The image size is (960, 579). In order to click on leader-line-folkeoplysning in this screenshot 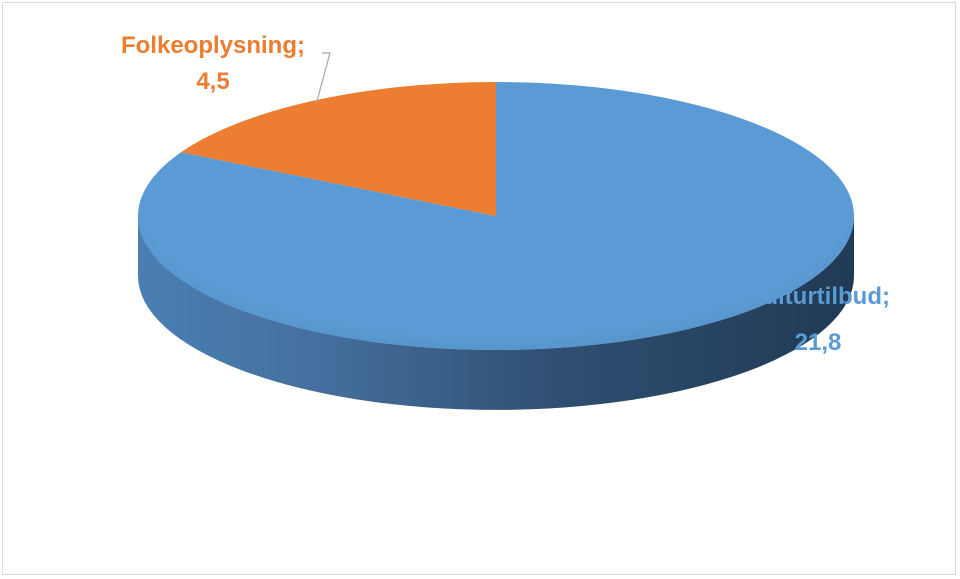, I will do `click(323, 78)`.